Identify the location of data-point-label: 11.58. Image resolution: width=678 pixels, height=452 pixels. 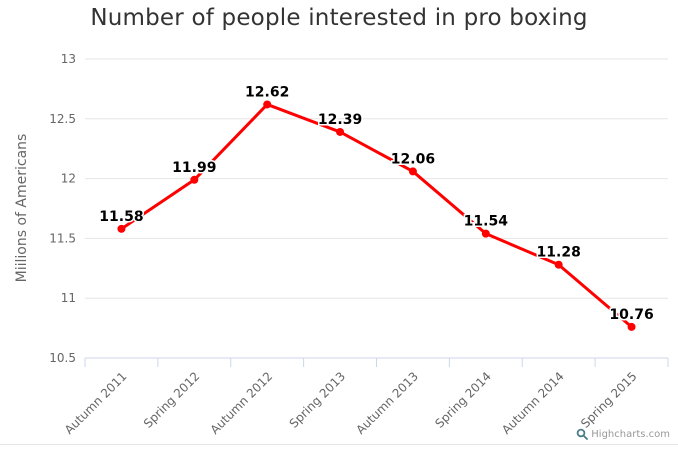
(121, 217).